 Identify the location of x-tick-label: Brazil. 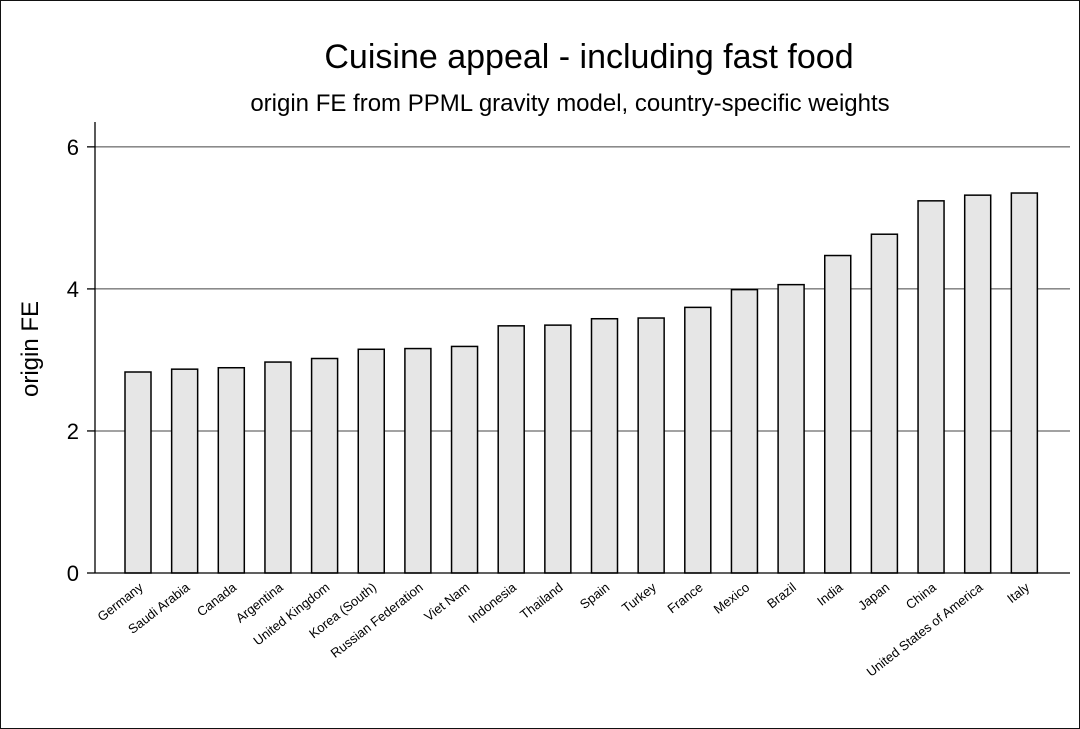
(781, 595).